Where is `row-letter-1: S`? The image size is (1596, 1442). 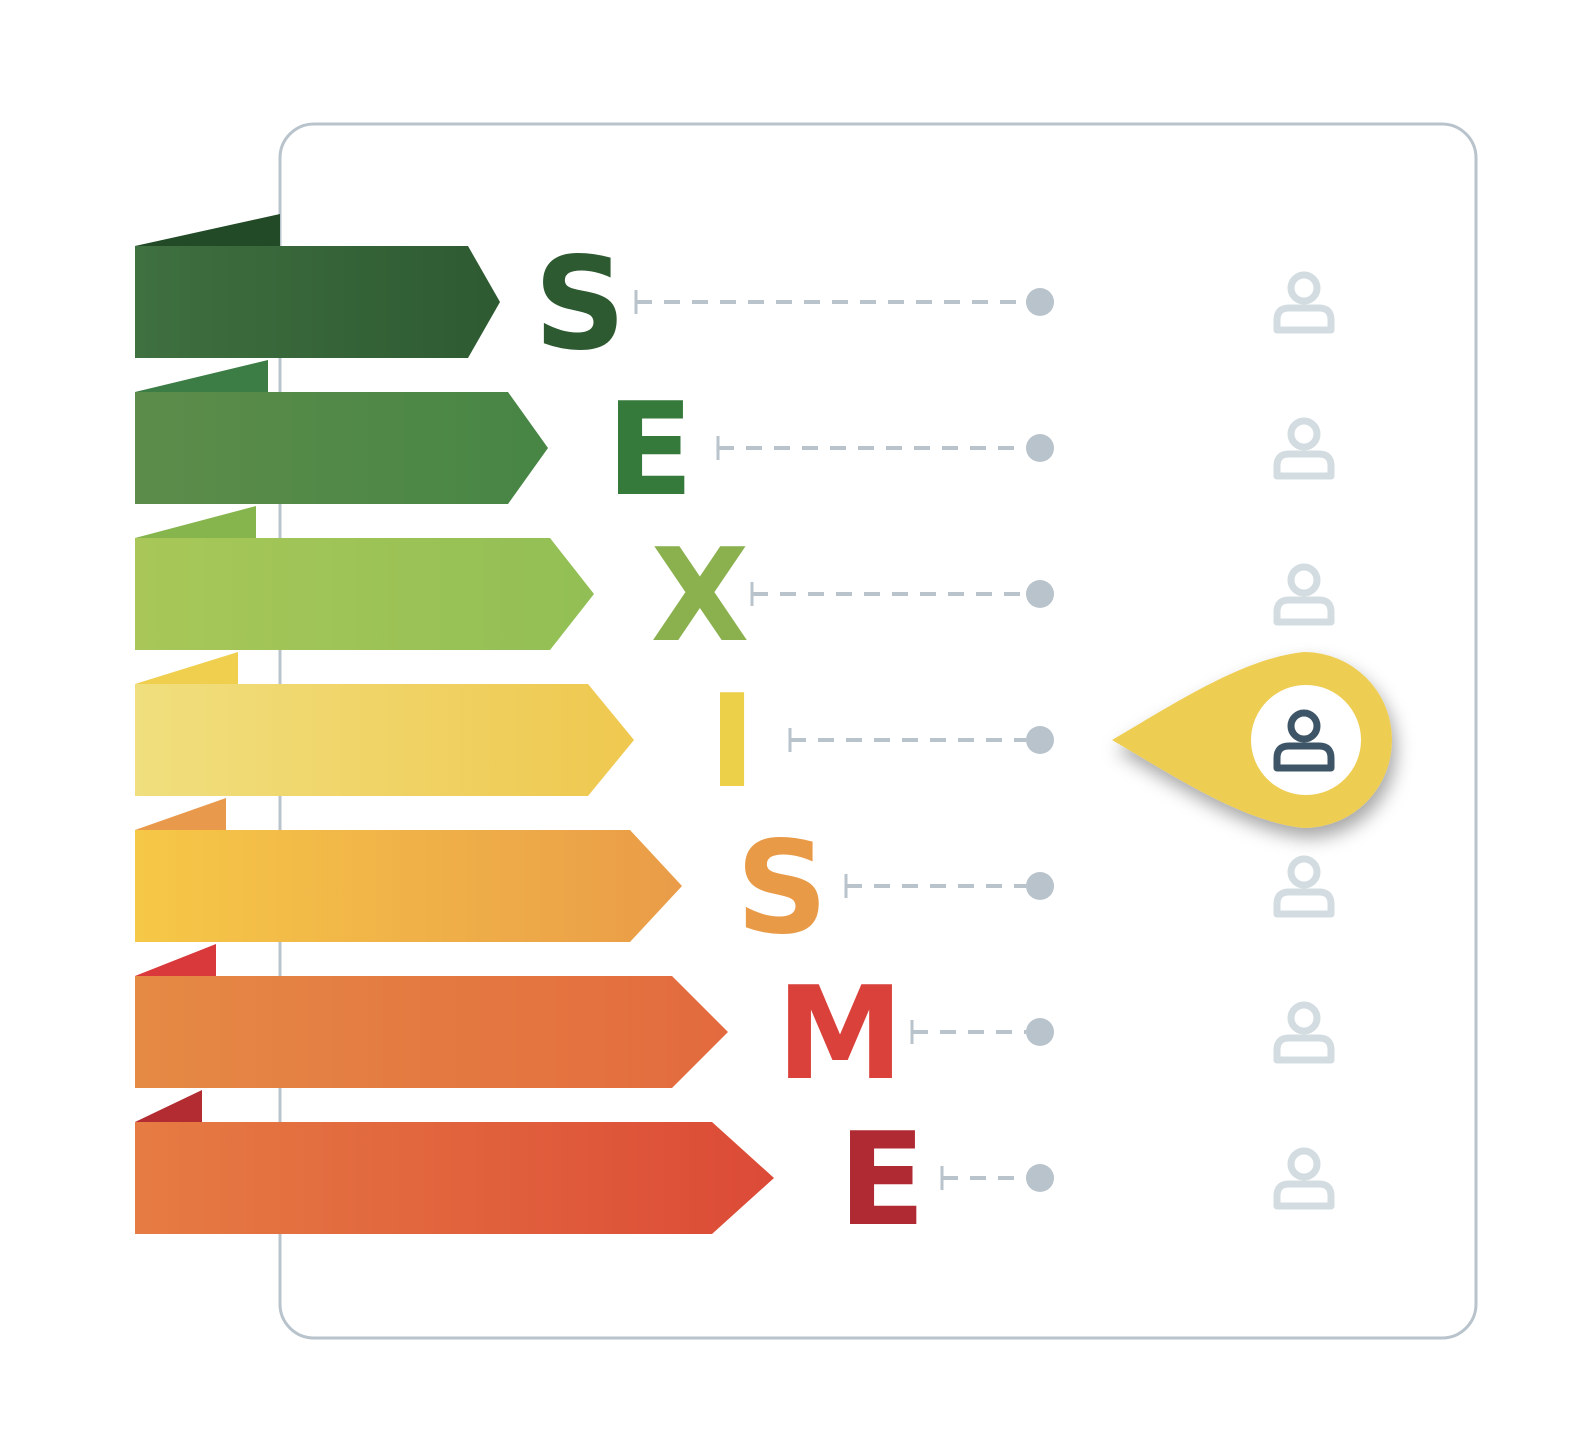 row-letter-1: S is located at coordinates (580, 304).